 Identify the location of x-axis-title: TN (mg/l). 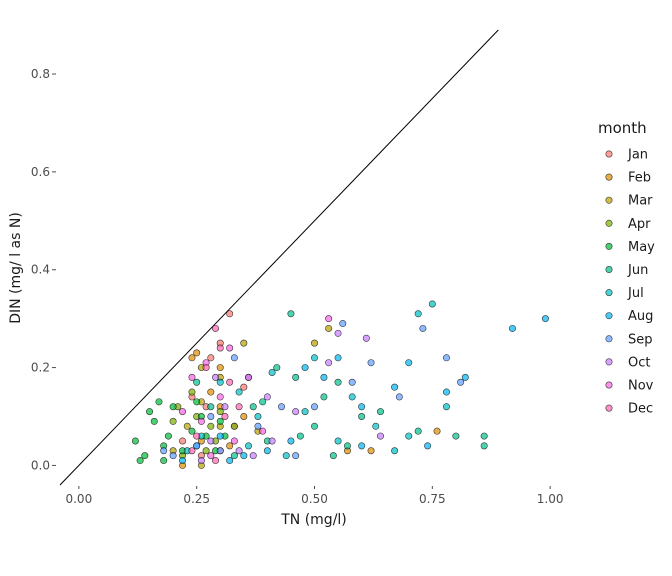
(313, 520).